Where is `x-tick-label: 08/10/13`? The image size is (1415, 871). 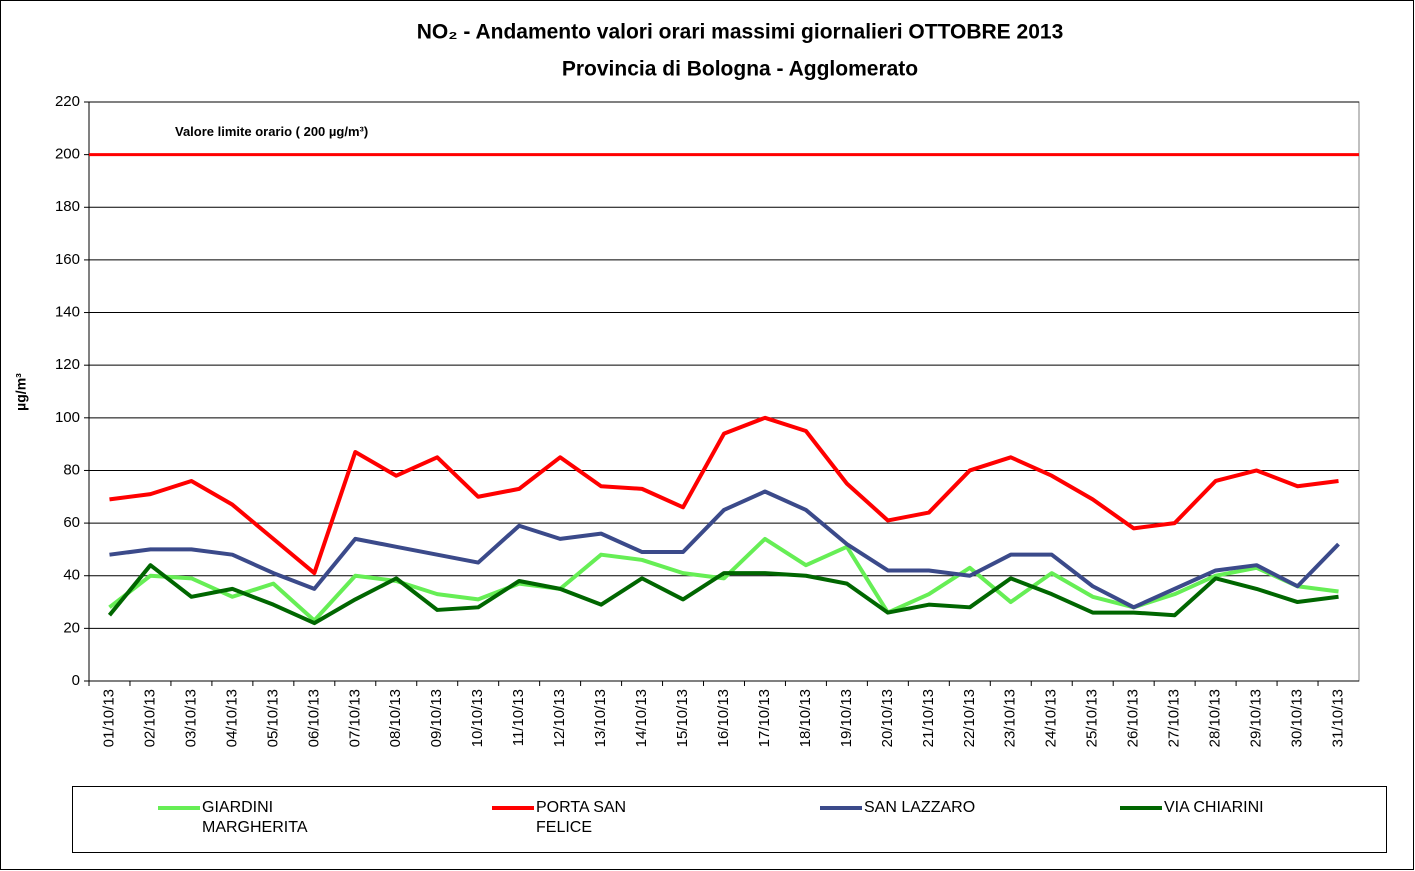 x-tick-label: 08/10/13 is located at coordinates (395, 718).